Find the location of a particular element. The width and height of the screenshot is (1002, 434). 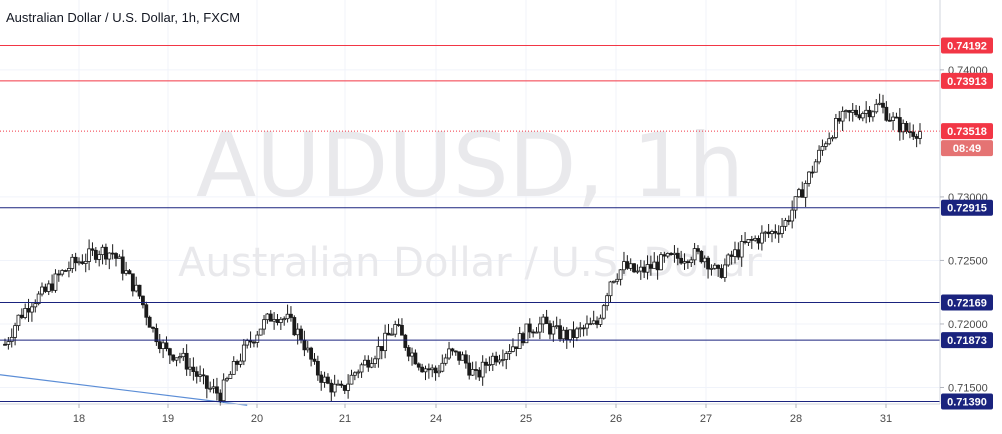

level-price-label: 0.73913 is located at coordinates (967, 82).